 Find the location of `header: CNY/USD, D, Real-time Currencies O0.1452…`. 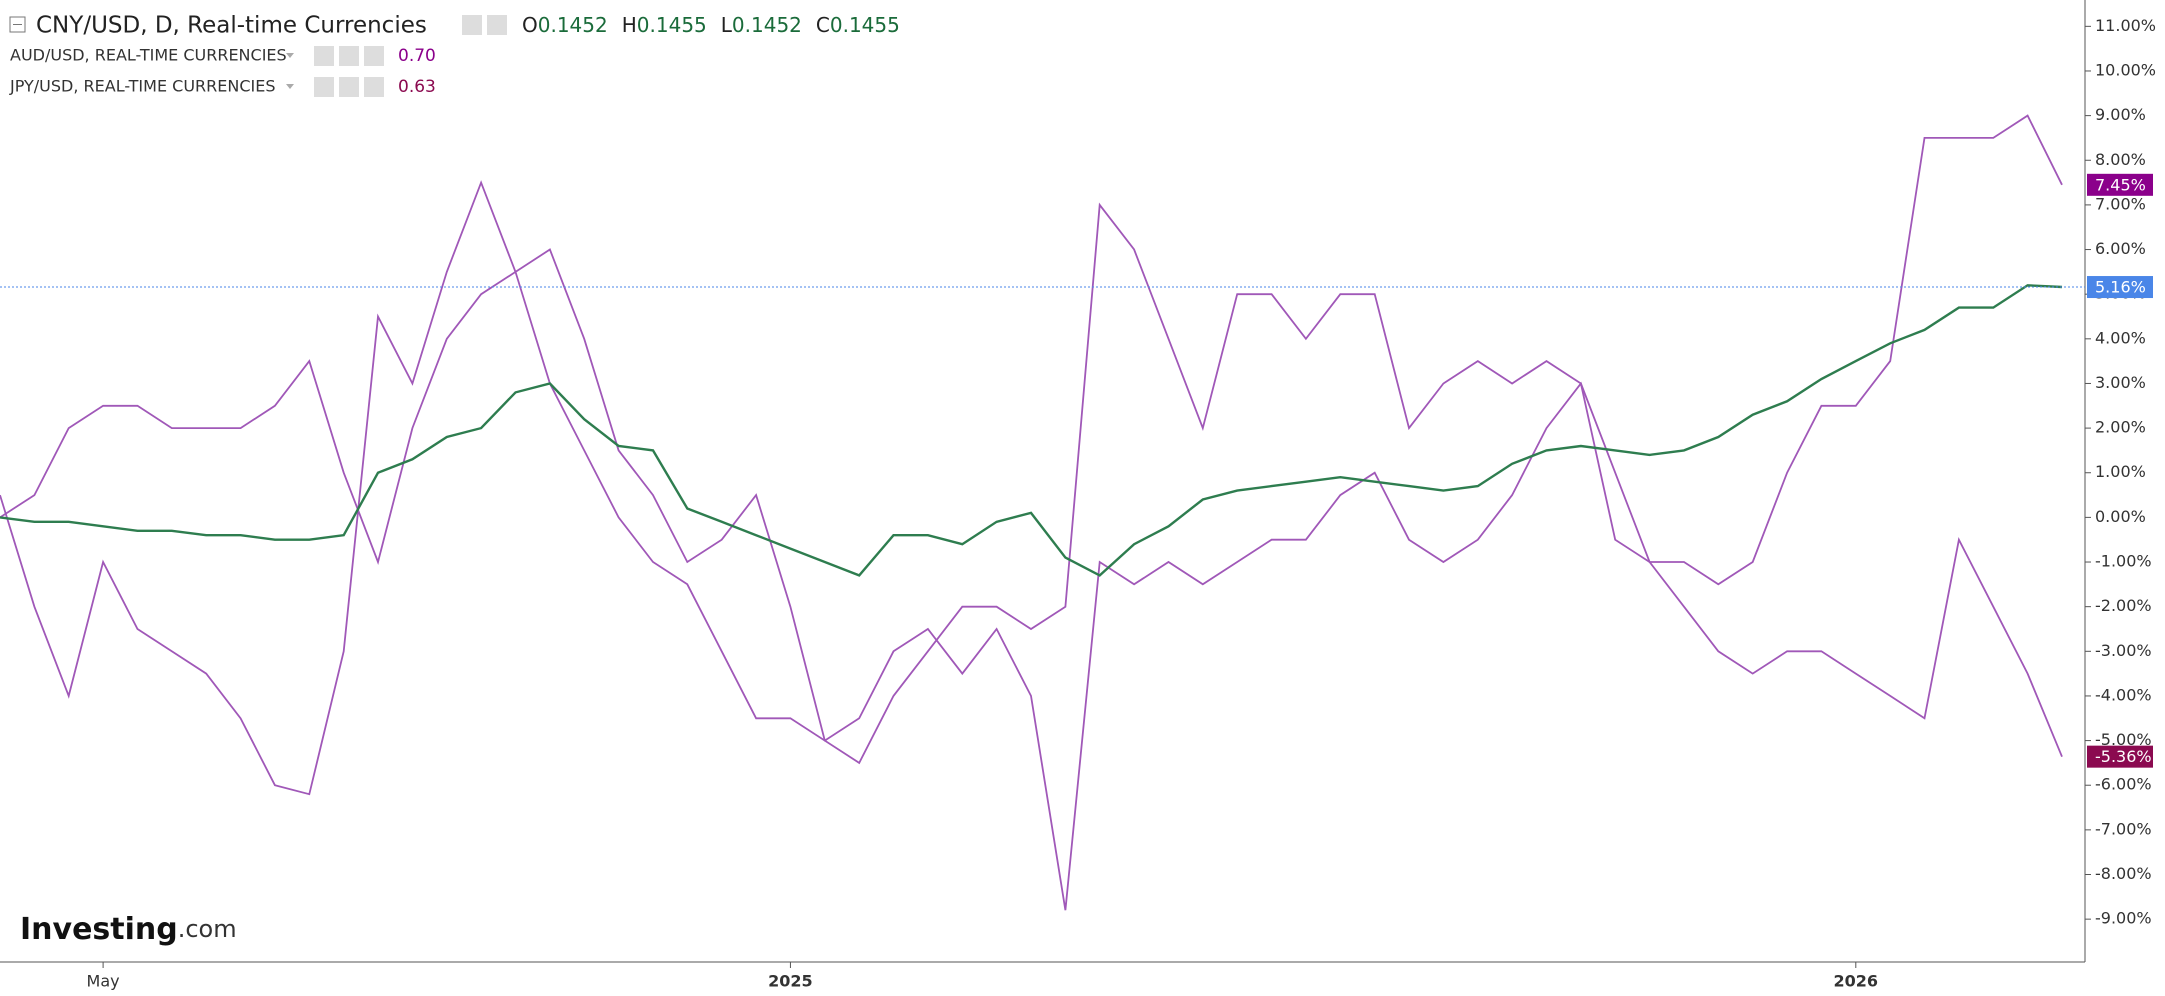

header: CNY/USD, D, Real-time Currencies O0.1452… is located at coordinates (454, 26).